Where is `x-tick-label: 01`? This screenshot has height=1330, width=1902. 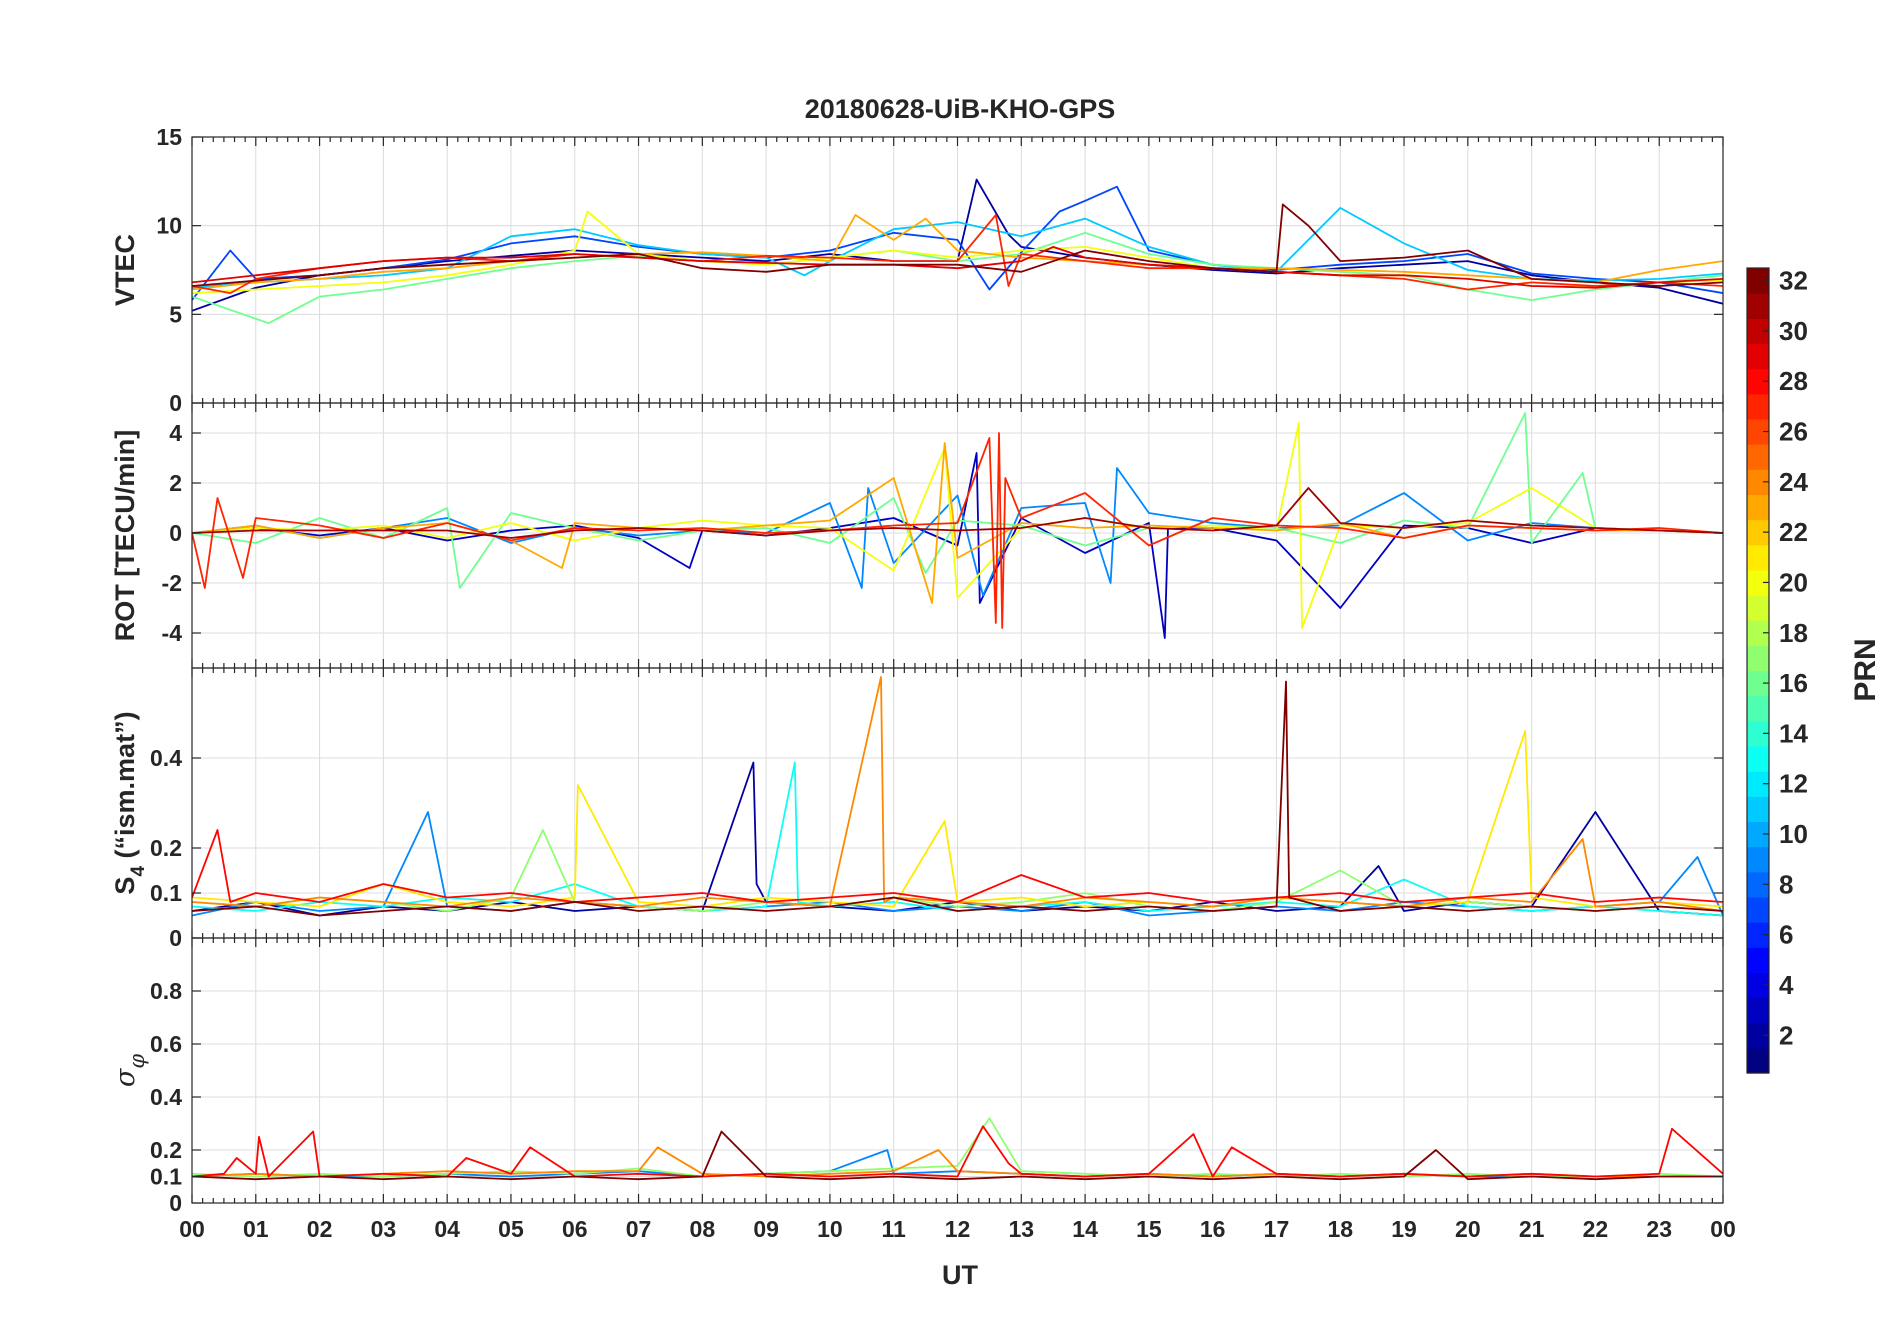
x-tick-label: 01 is located at coordinates (256, 1229).